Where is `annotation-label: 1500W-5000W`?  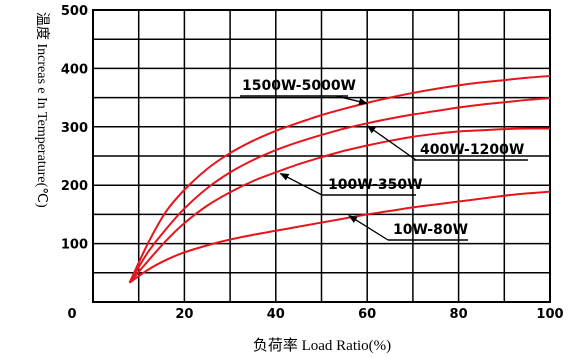 annotation-label: 1500W-5000W is located at coordinates (299, 86).